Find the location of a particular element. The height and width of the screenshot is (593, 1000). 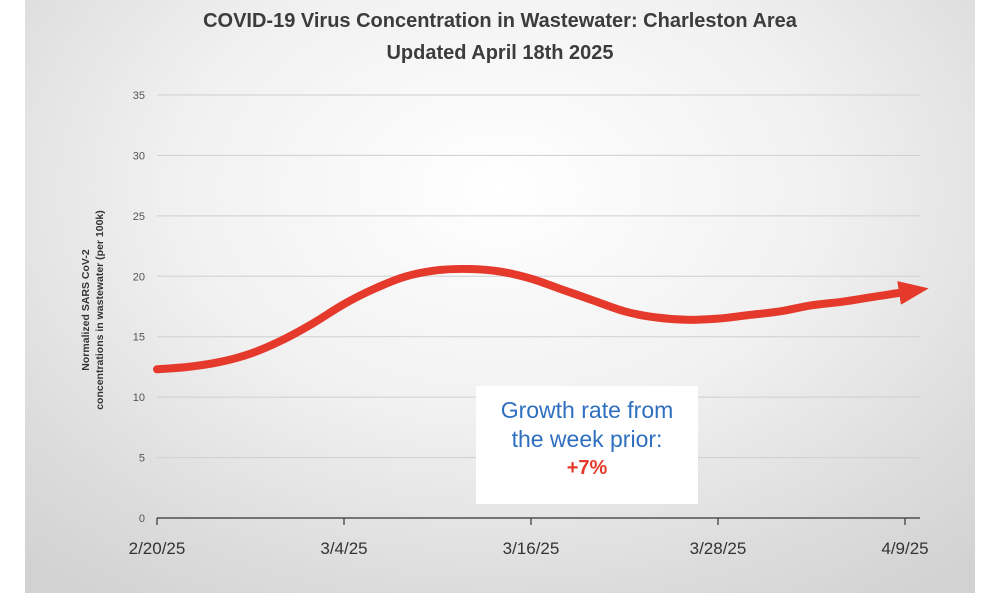

y-tick-label: 35 is located at coordinates (139, 96).